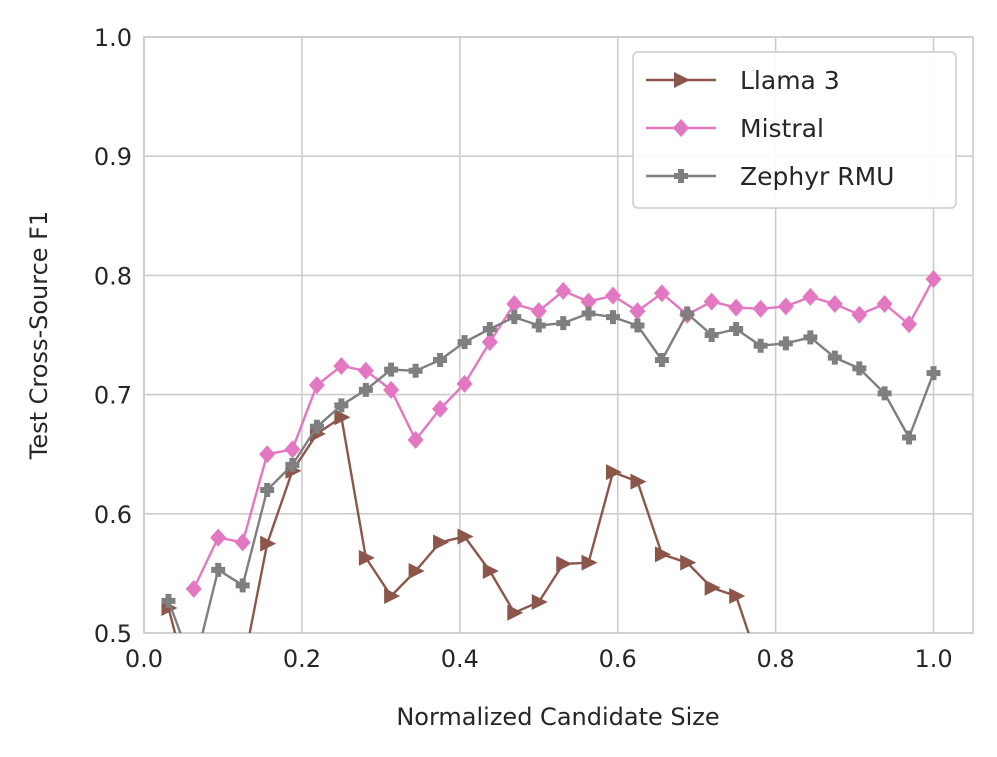 This screenshot has height=757, width=997. Describe the element at coordinates (113, 515) in the screenshot. I see `y-tick-label: 0.6` at that location.